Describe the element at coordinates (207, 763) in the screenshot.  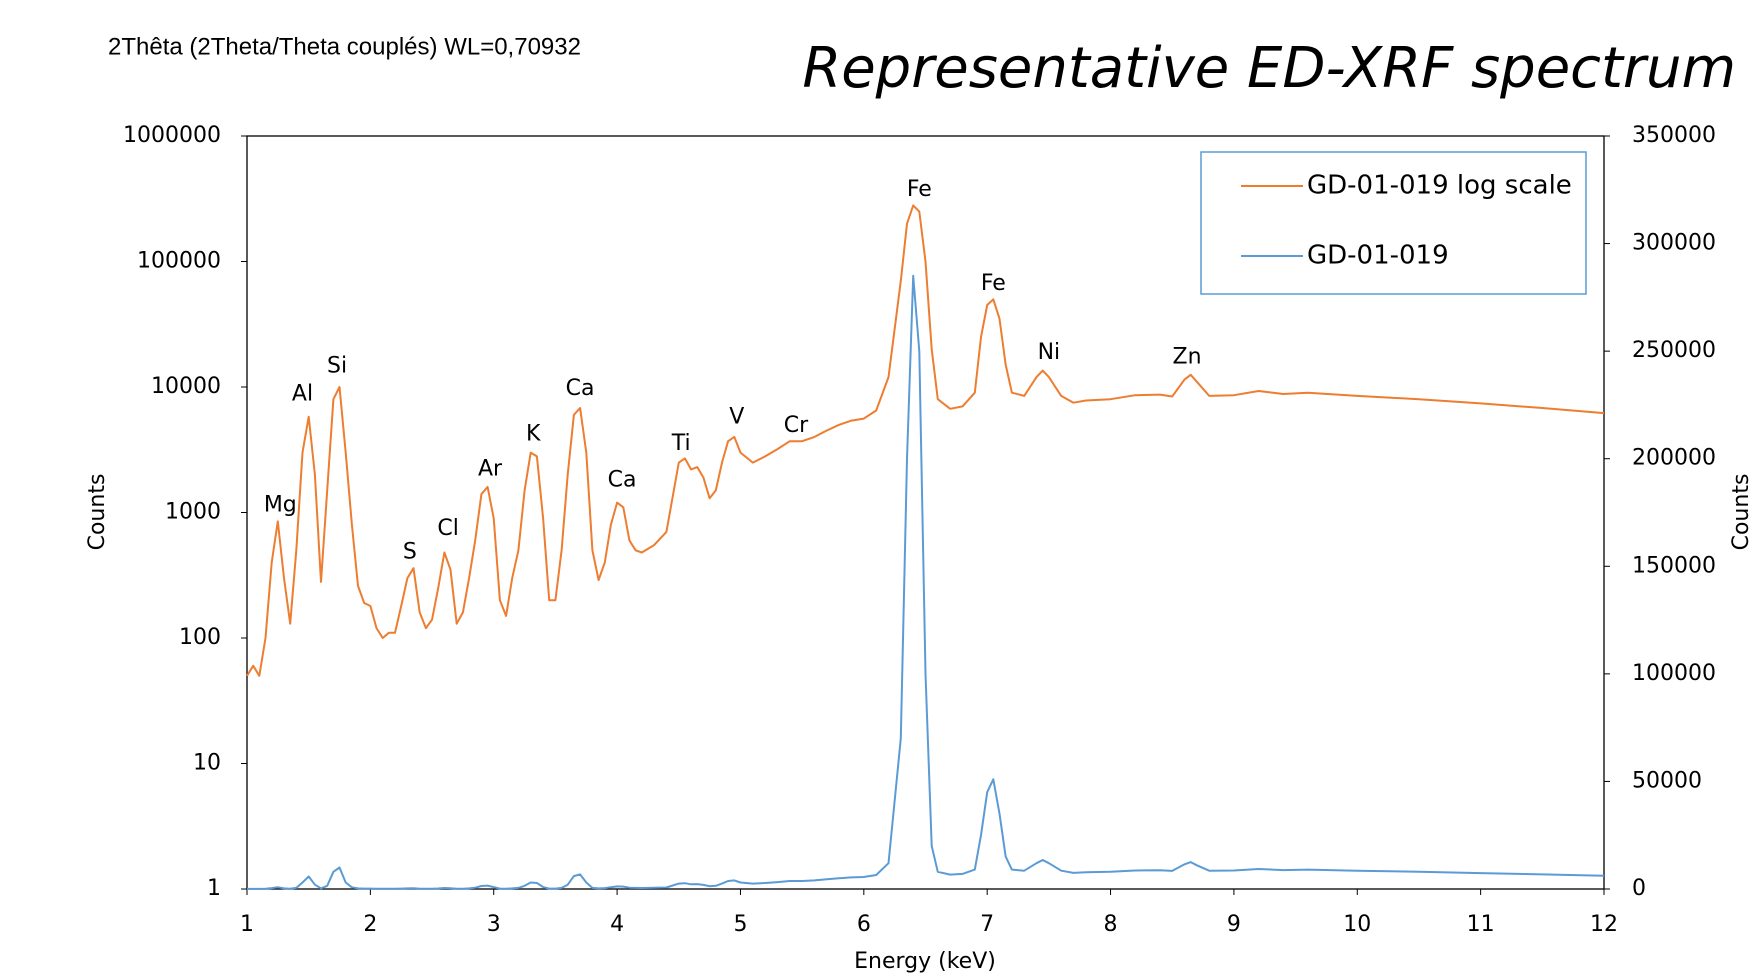
I see `y-tick-label: 10` at that location.